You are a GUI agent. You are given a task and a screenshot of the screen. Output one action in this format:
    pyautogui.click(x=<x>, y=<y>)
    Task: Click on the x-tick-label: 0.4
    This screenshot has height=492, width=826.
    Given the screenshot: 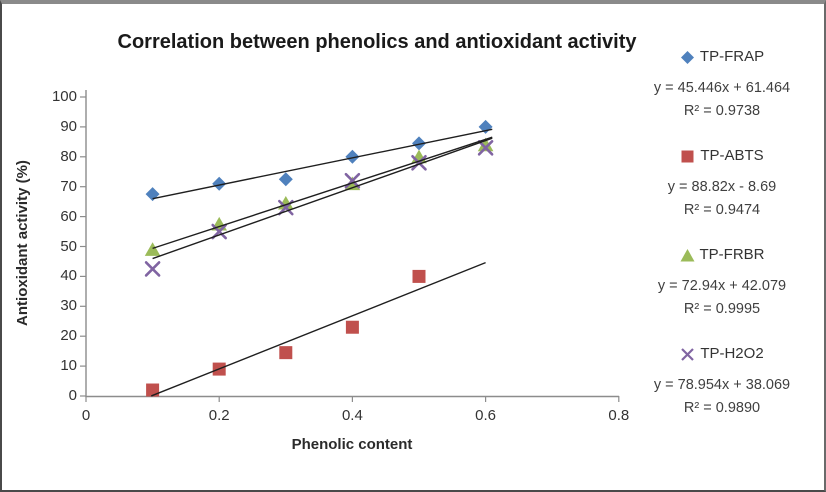 What is the action you would take?
    pyautogui.click(x=352, y=415)
    